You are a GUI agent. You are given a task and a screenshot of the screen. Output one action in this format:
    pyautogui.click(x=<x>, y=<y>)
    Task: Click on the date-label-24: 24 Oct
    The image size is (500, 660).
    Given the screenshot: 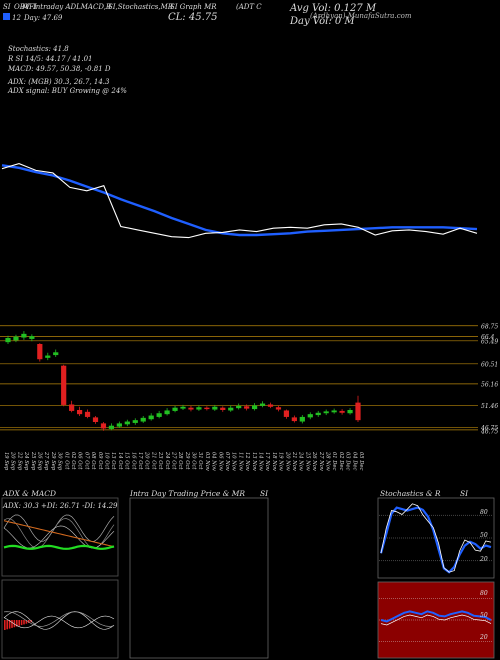 What is the action you would take?
    pyautogui.click(x=167, y=460)
    